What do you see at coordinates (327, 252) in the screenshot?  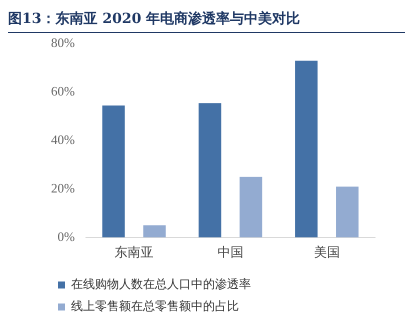 I see `x-tick-label: 美国` at bounding box center [327, 252].